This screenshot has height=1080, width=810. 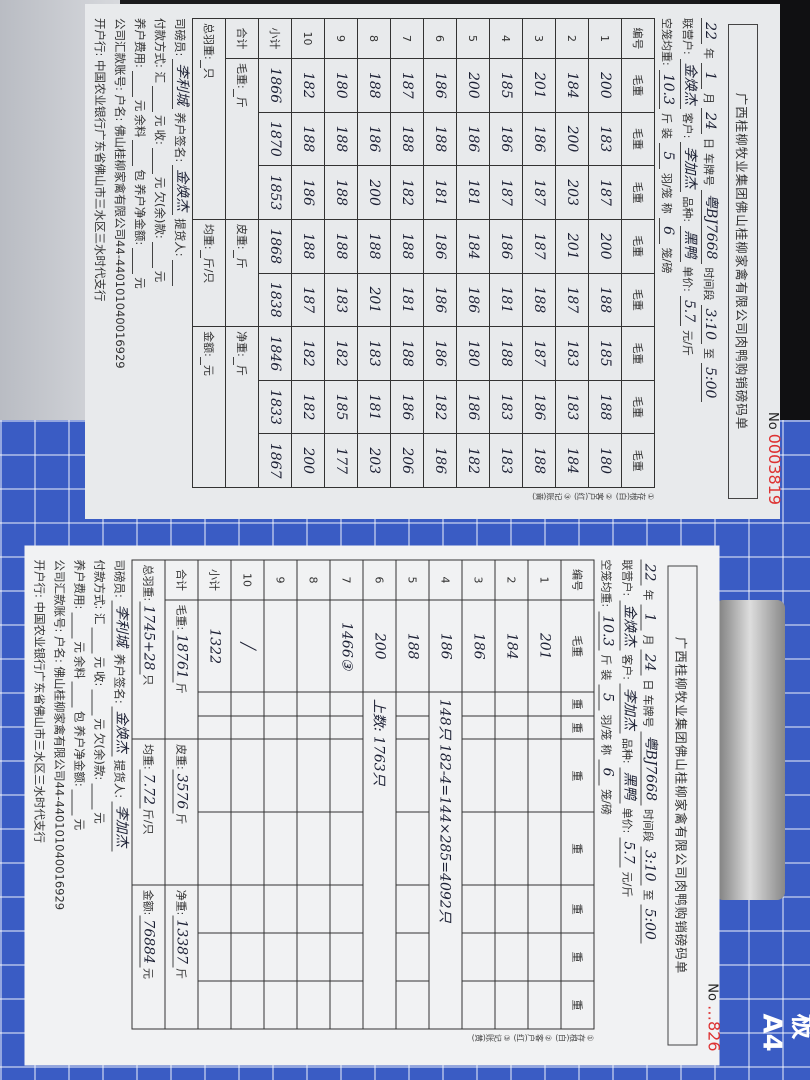 What do you see at coordinates (445, 580) in the screenshot?
I see `row-number: 4` at bounding box center [445, 580].